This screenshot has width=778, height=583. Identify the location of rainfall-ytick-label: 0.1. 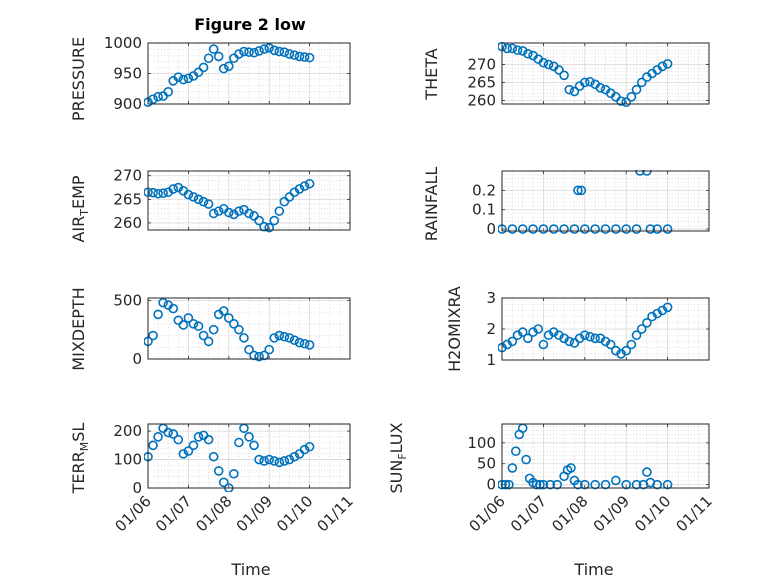
(484, 210).